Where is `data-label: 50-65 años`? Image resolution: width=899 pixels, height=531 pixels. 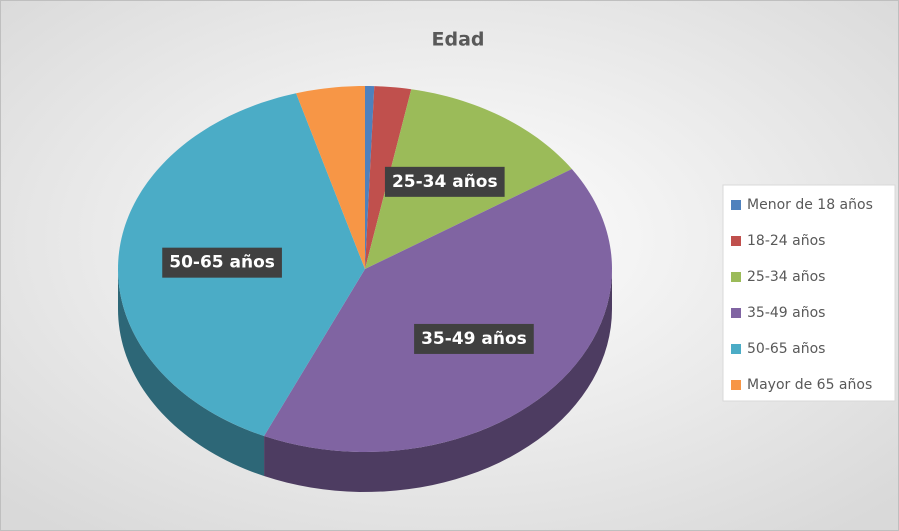
data-label: 50-65 años is located at coordinates (222, 262).